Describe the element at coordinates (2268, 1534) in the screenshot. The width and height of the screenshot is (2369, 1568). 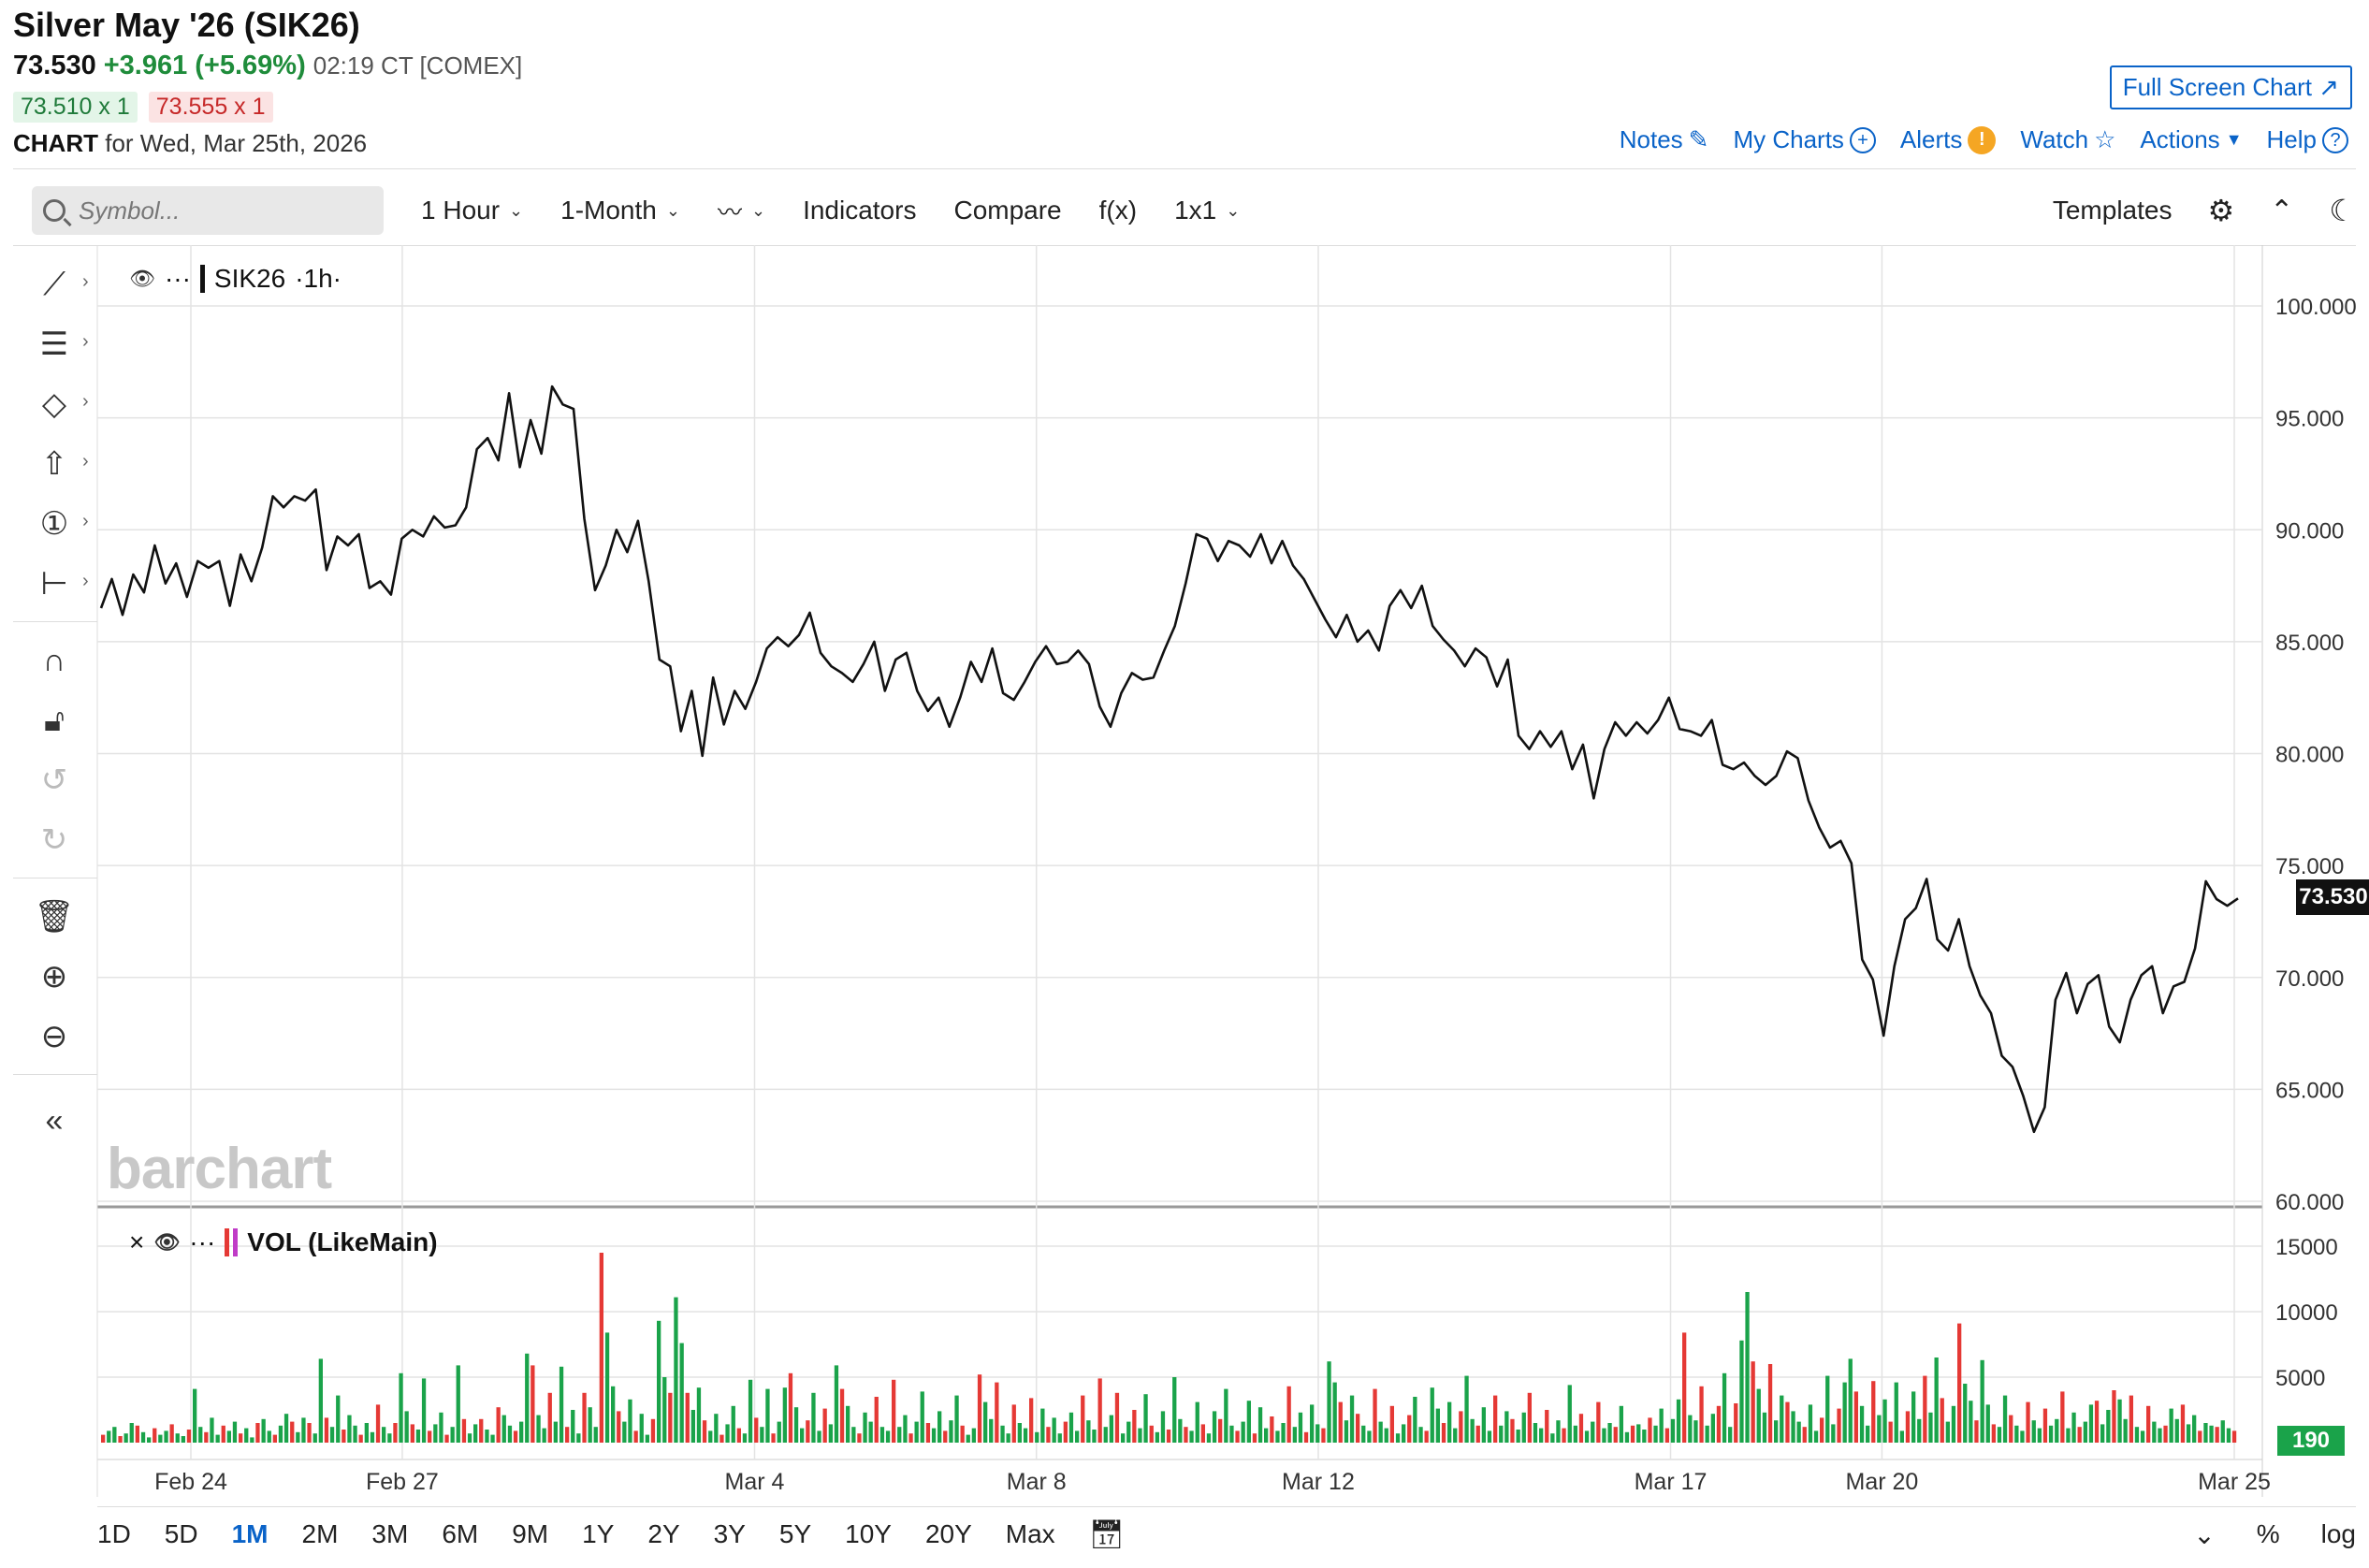
I see `percent-scale-toggle: %` at that location.